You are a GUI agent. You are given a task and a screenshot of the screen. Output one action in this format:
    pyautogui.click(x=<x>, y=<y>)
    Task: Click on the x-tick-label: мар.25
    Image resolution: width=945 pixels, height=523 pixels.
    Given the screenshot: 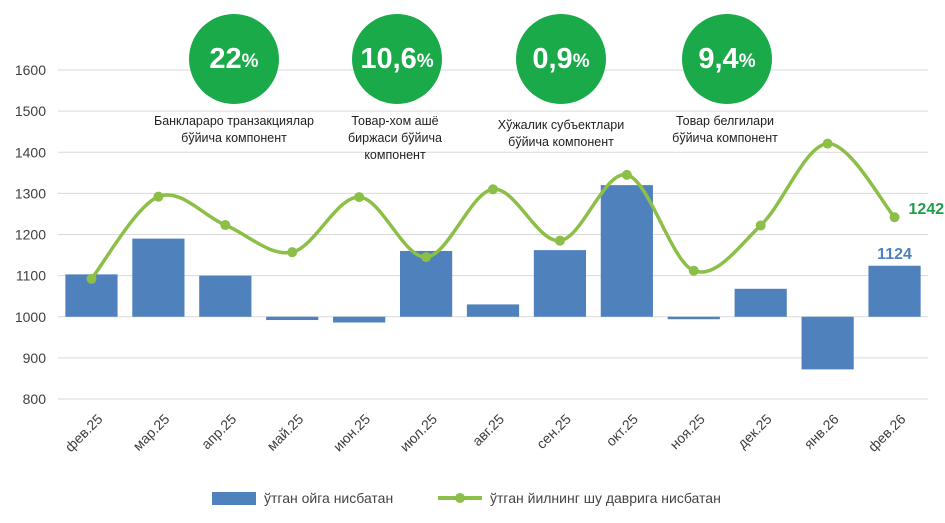 What is the action you would take?
    pyautogui.click(x=151, y=432)
    